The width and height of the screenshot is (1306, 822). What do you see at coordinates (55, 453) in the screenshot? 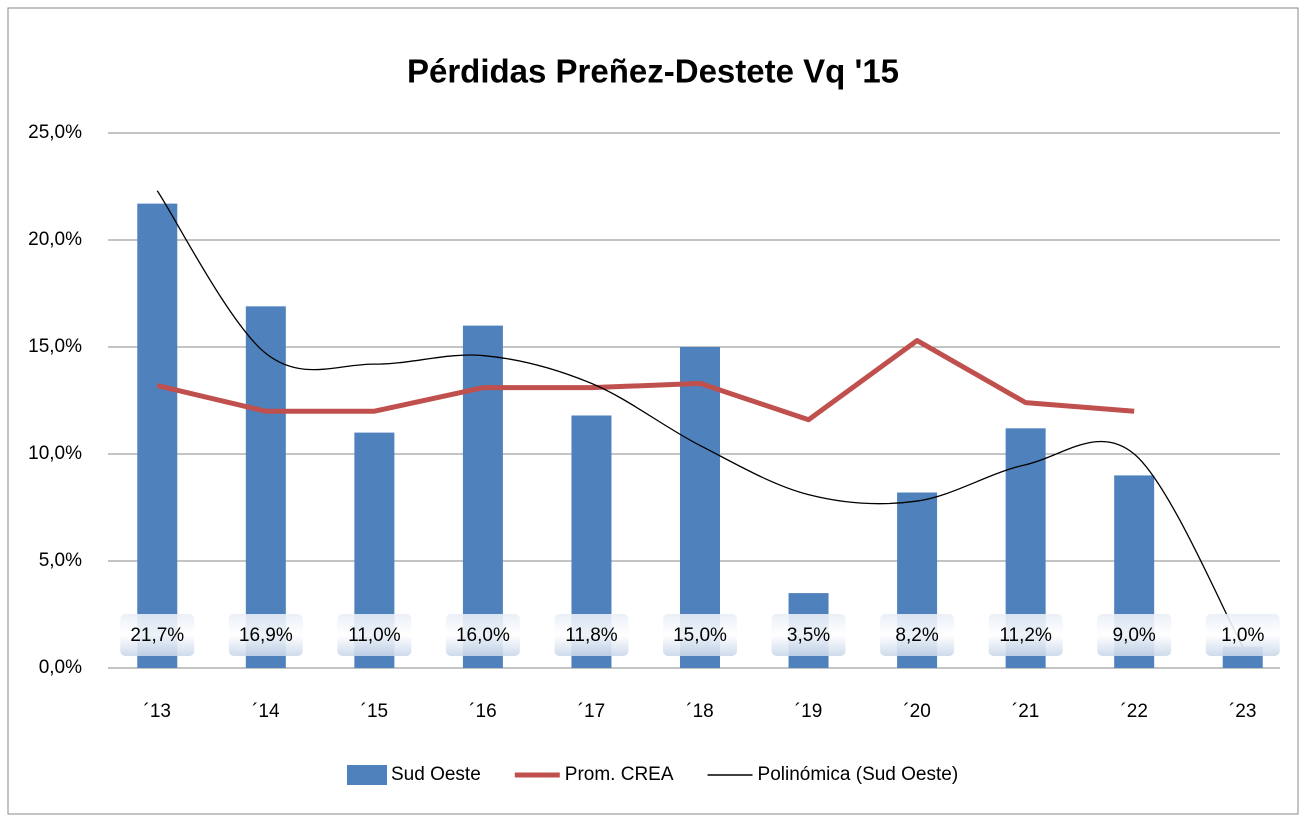
I see `y-tick-label: 10,0%` at bounding box center [55, 453].